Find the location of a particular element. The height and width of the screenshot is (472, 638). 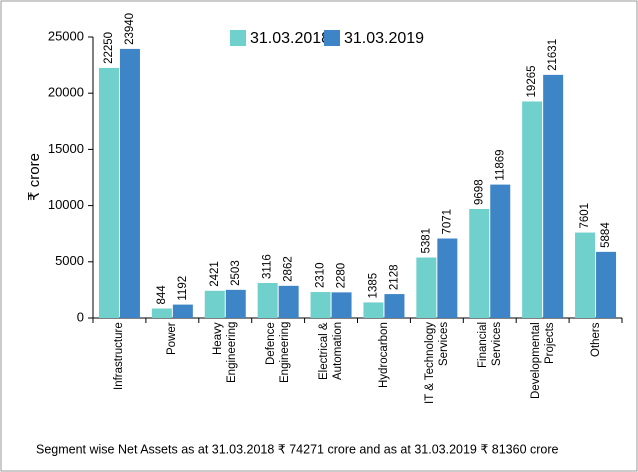

data-label: 9698 is located at coordinates (479, 192).